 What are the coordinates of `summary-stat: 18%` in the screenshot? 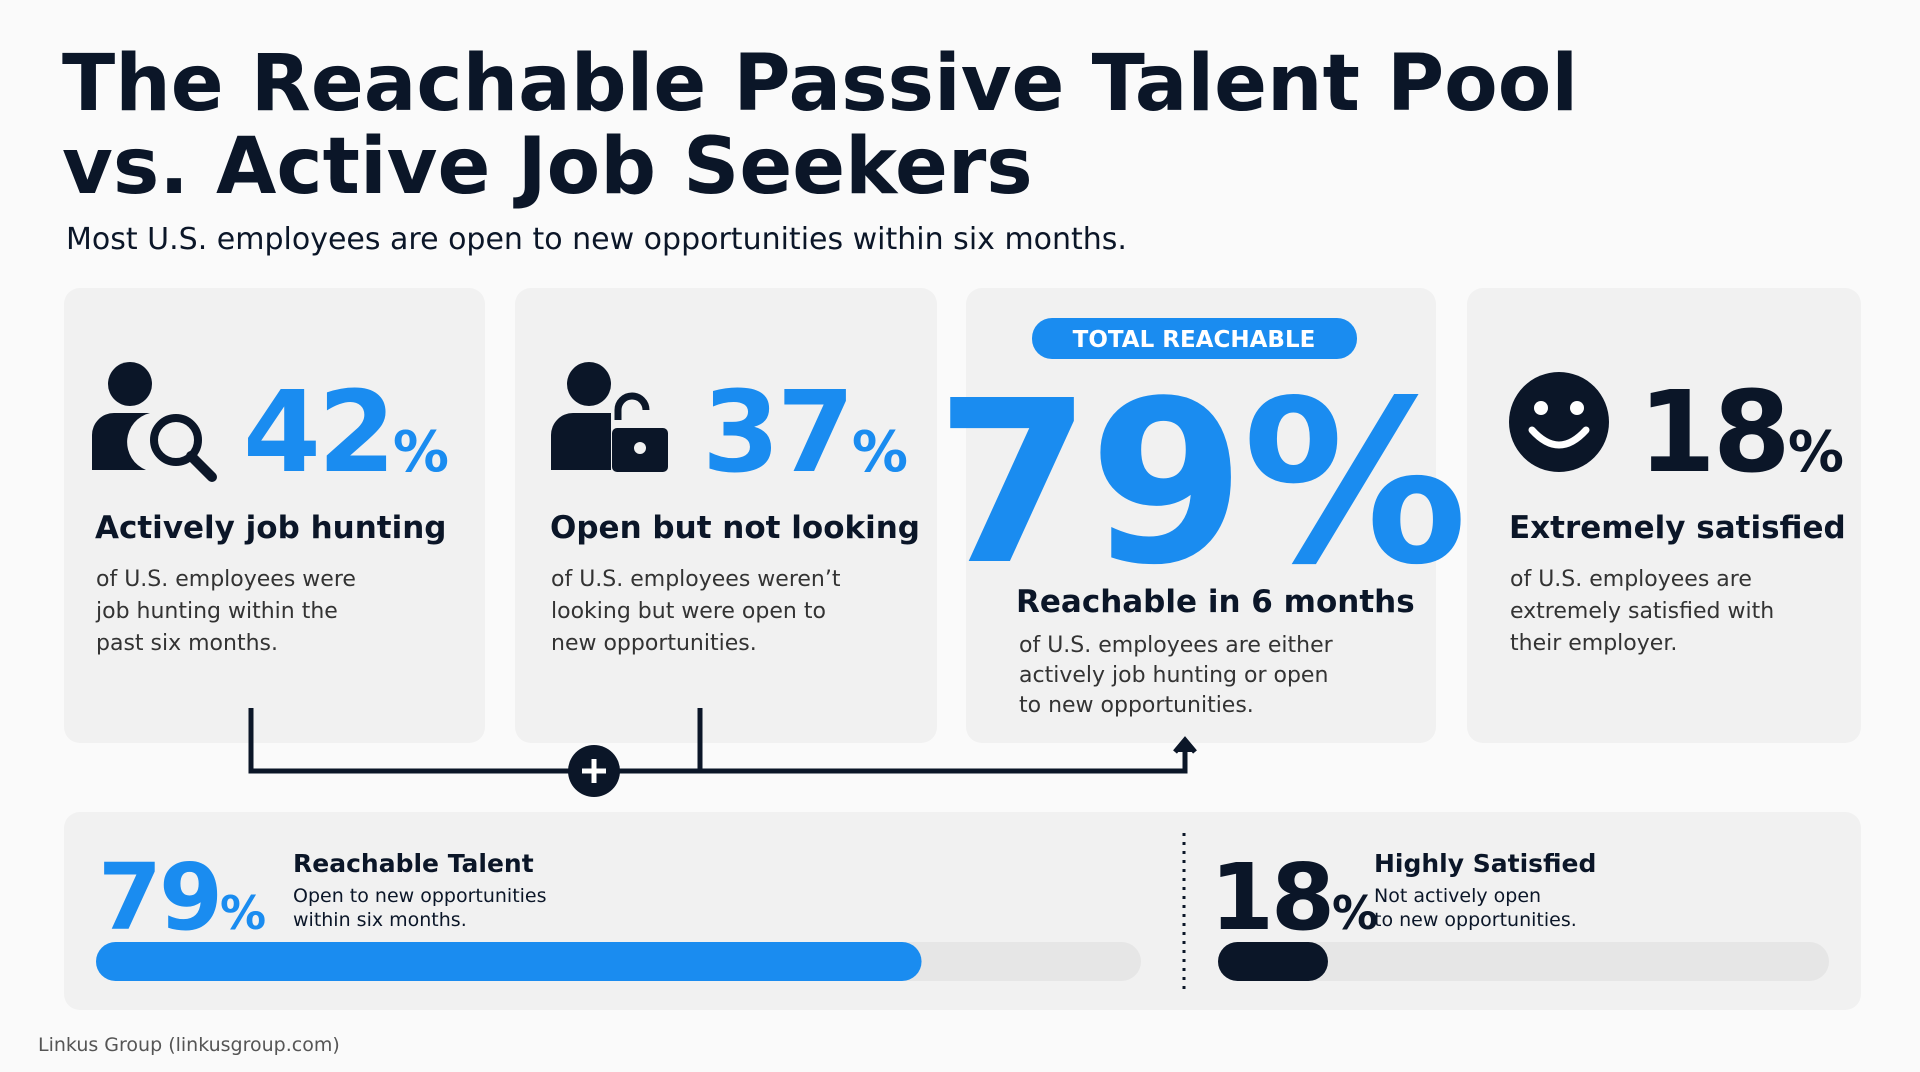 It's located at (1293, 897).